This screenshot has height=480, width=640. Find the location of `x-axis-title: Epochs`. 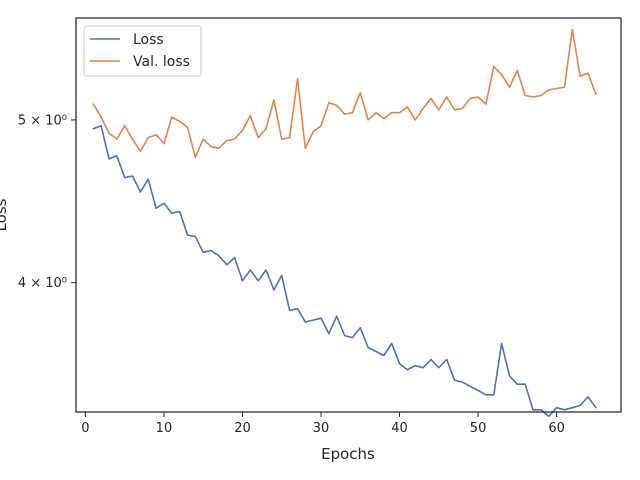

x-axis-title: Epochs is located at coordinates (348, 454).